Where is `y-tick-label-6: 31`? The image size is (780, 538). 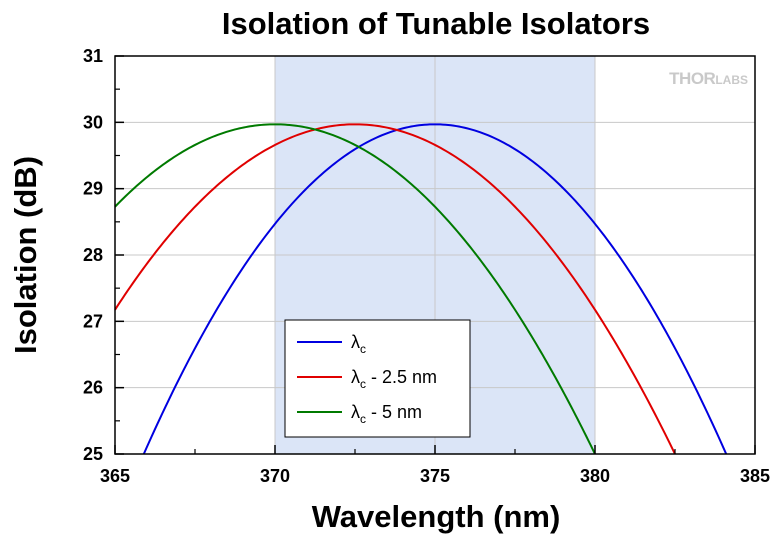 y-tick-label-6: 31 is located at coordinates (93, 56).